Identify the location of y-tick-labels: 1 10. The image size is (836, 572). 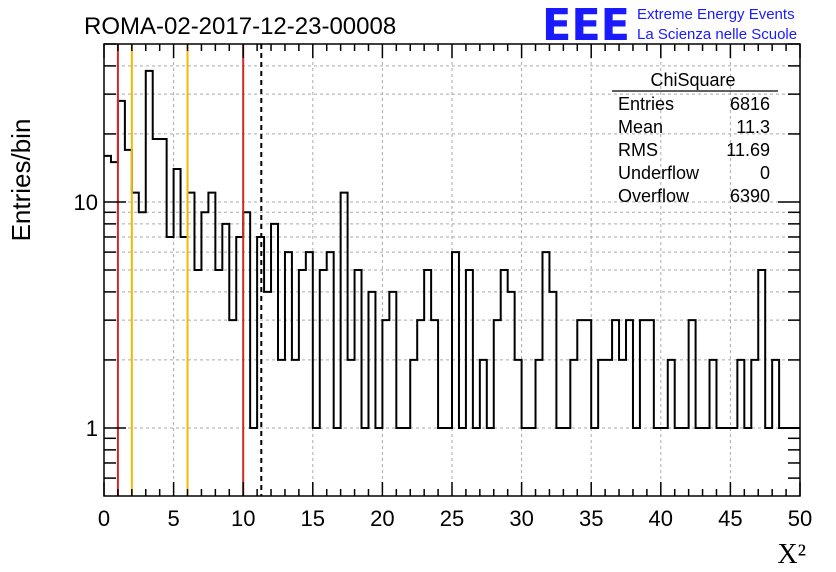
(86, 315).